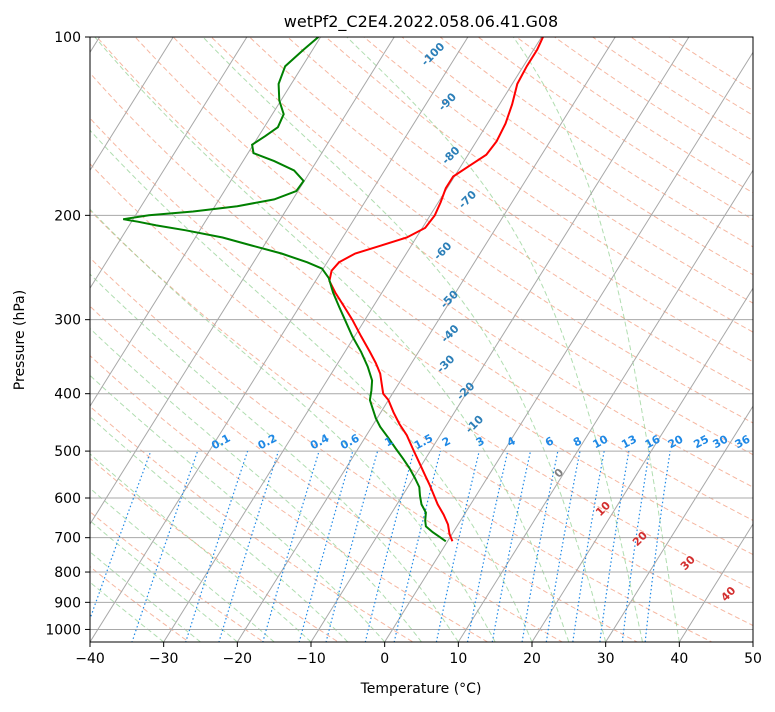  What do you see at coordinates (90, 659) in the screenshot?
I see `x-tick-label: −40` at bounding box center [90, 659].